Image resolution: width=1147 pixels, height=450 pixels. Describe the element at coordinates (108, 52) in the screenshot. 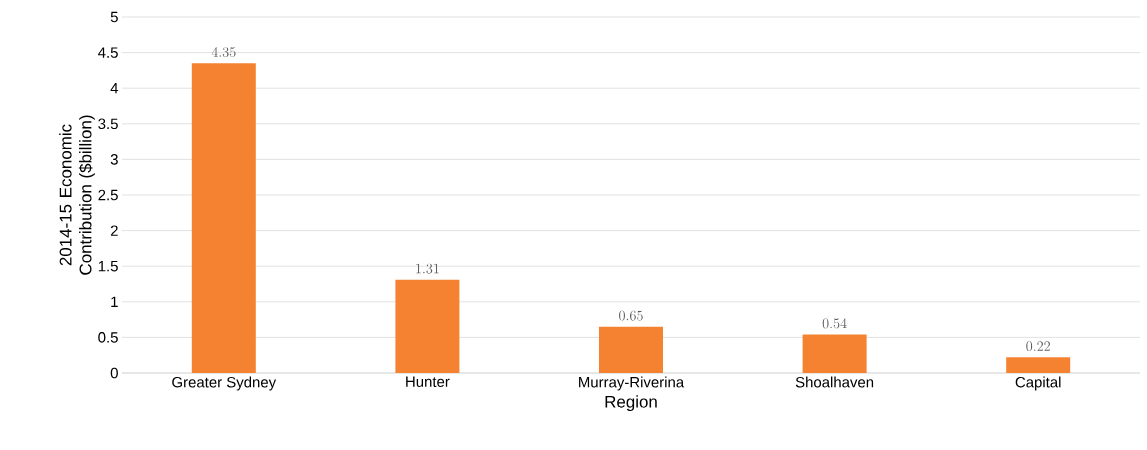

I see `y-tick-label: 4.5` at that location.